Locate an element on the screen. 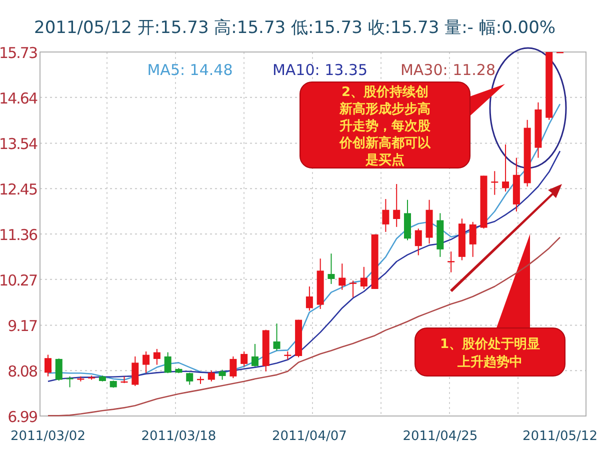  y-tick-label: 12.45 is located at coordinates (19, 189).